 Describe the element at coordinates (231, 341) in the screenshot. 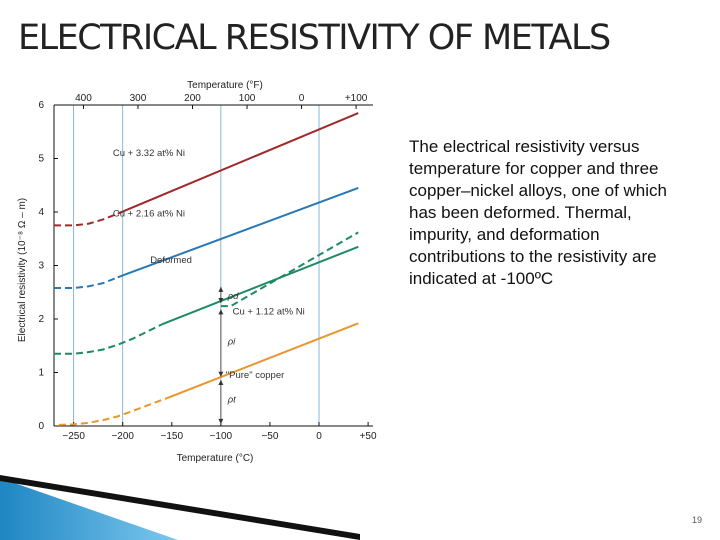

I see `contribution-label: ρi` at that location.